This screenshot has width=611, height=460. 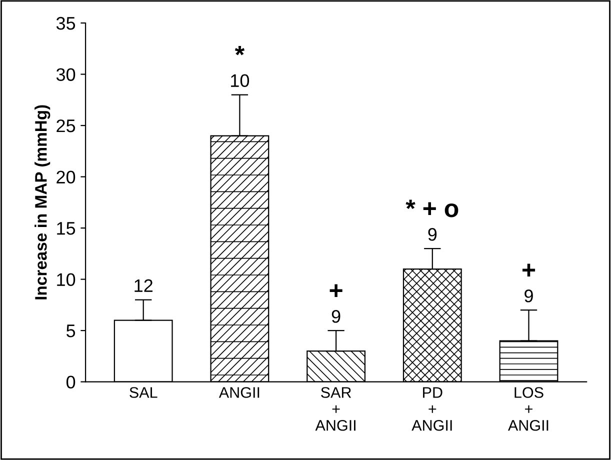 What do you see at coordinates (335, 409) in the screenshot?
I see `x-tick-label: SAR + ANGII` at bounding box center [335, 409].